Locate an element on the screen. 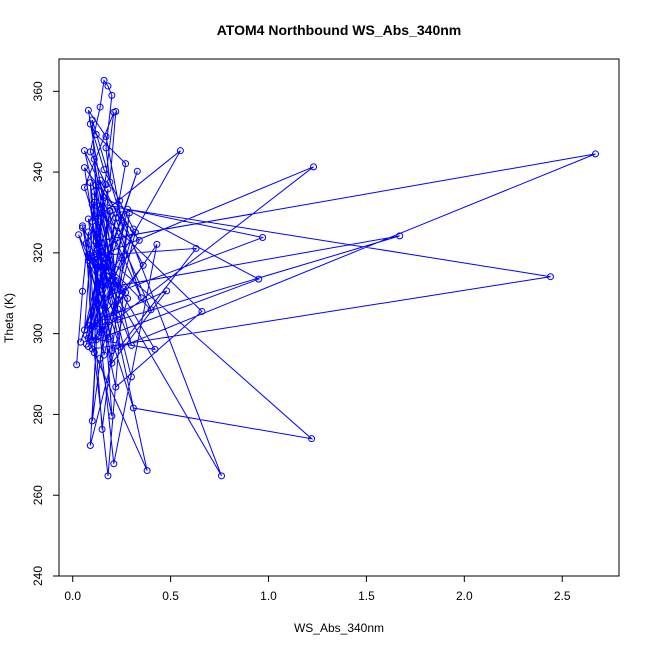  x-tick-label: 2.0 is located at coordinates (464, 596).